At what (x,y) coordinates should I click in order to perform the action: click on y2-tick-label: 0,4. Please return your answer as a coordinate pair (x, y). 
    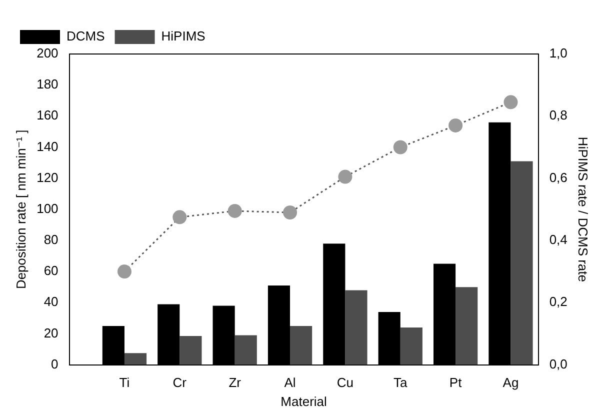
    Looking at the image, I should click on (558, 240).